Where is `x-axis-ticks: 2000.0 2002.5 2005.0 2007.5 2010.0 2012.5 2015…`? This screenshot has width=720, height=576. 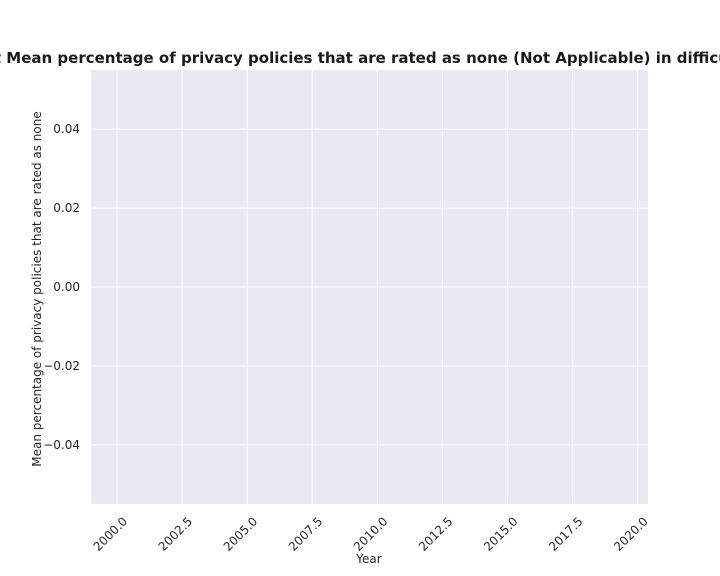 x-axis-ticks: 2000.0 2002.5 2005.0 2007.5 2010.0 2012.5 2015… is located at coordinates (371, 534).